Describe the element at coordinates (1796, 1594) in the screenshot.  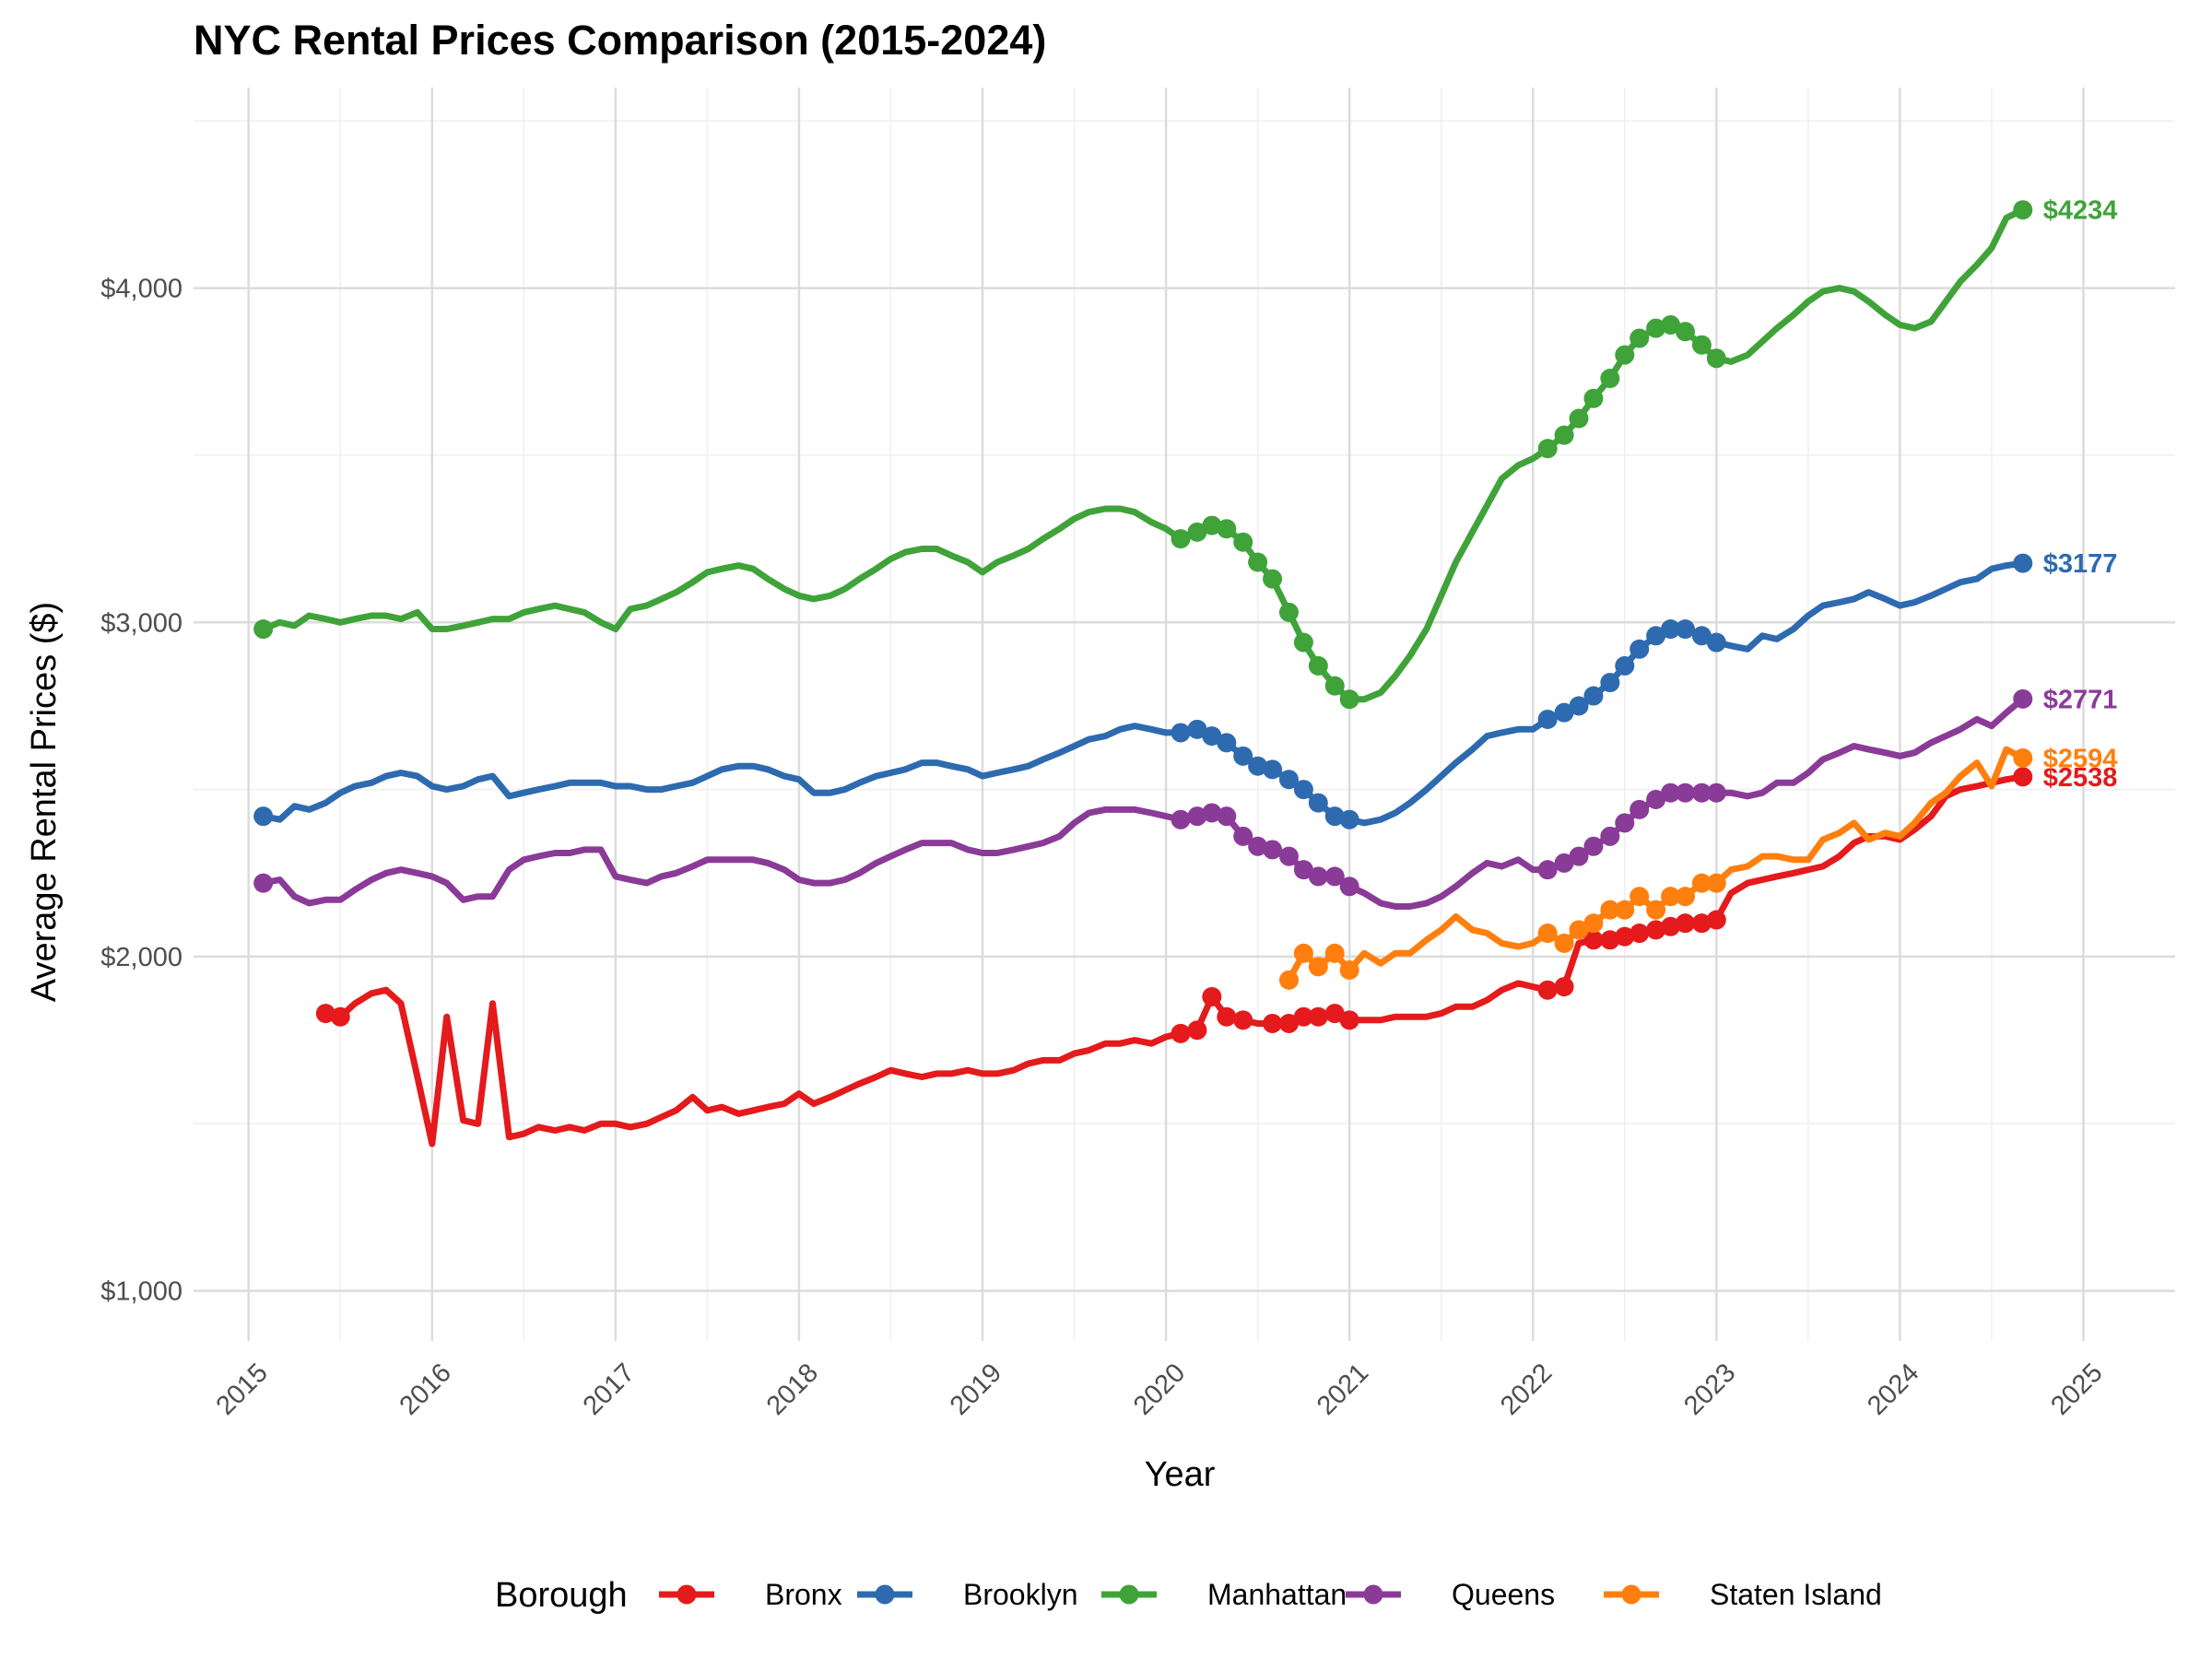
I see `legend-label: Staten Island` at that location.